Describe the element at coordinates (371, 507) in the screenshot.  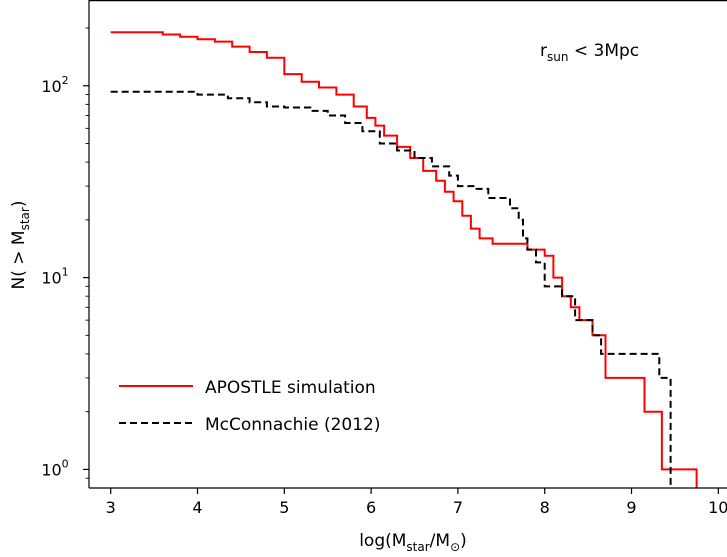
I see `x-tick-label: 6` at that location.